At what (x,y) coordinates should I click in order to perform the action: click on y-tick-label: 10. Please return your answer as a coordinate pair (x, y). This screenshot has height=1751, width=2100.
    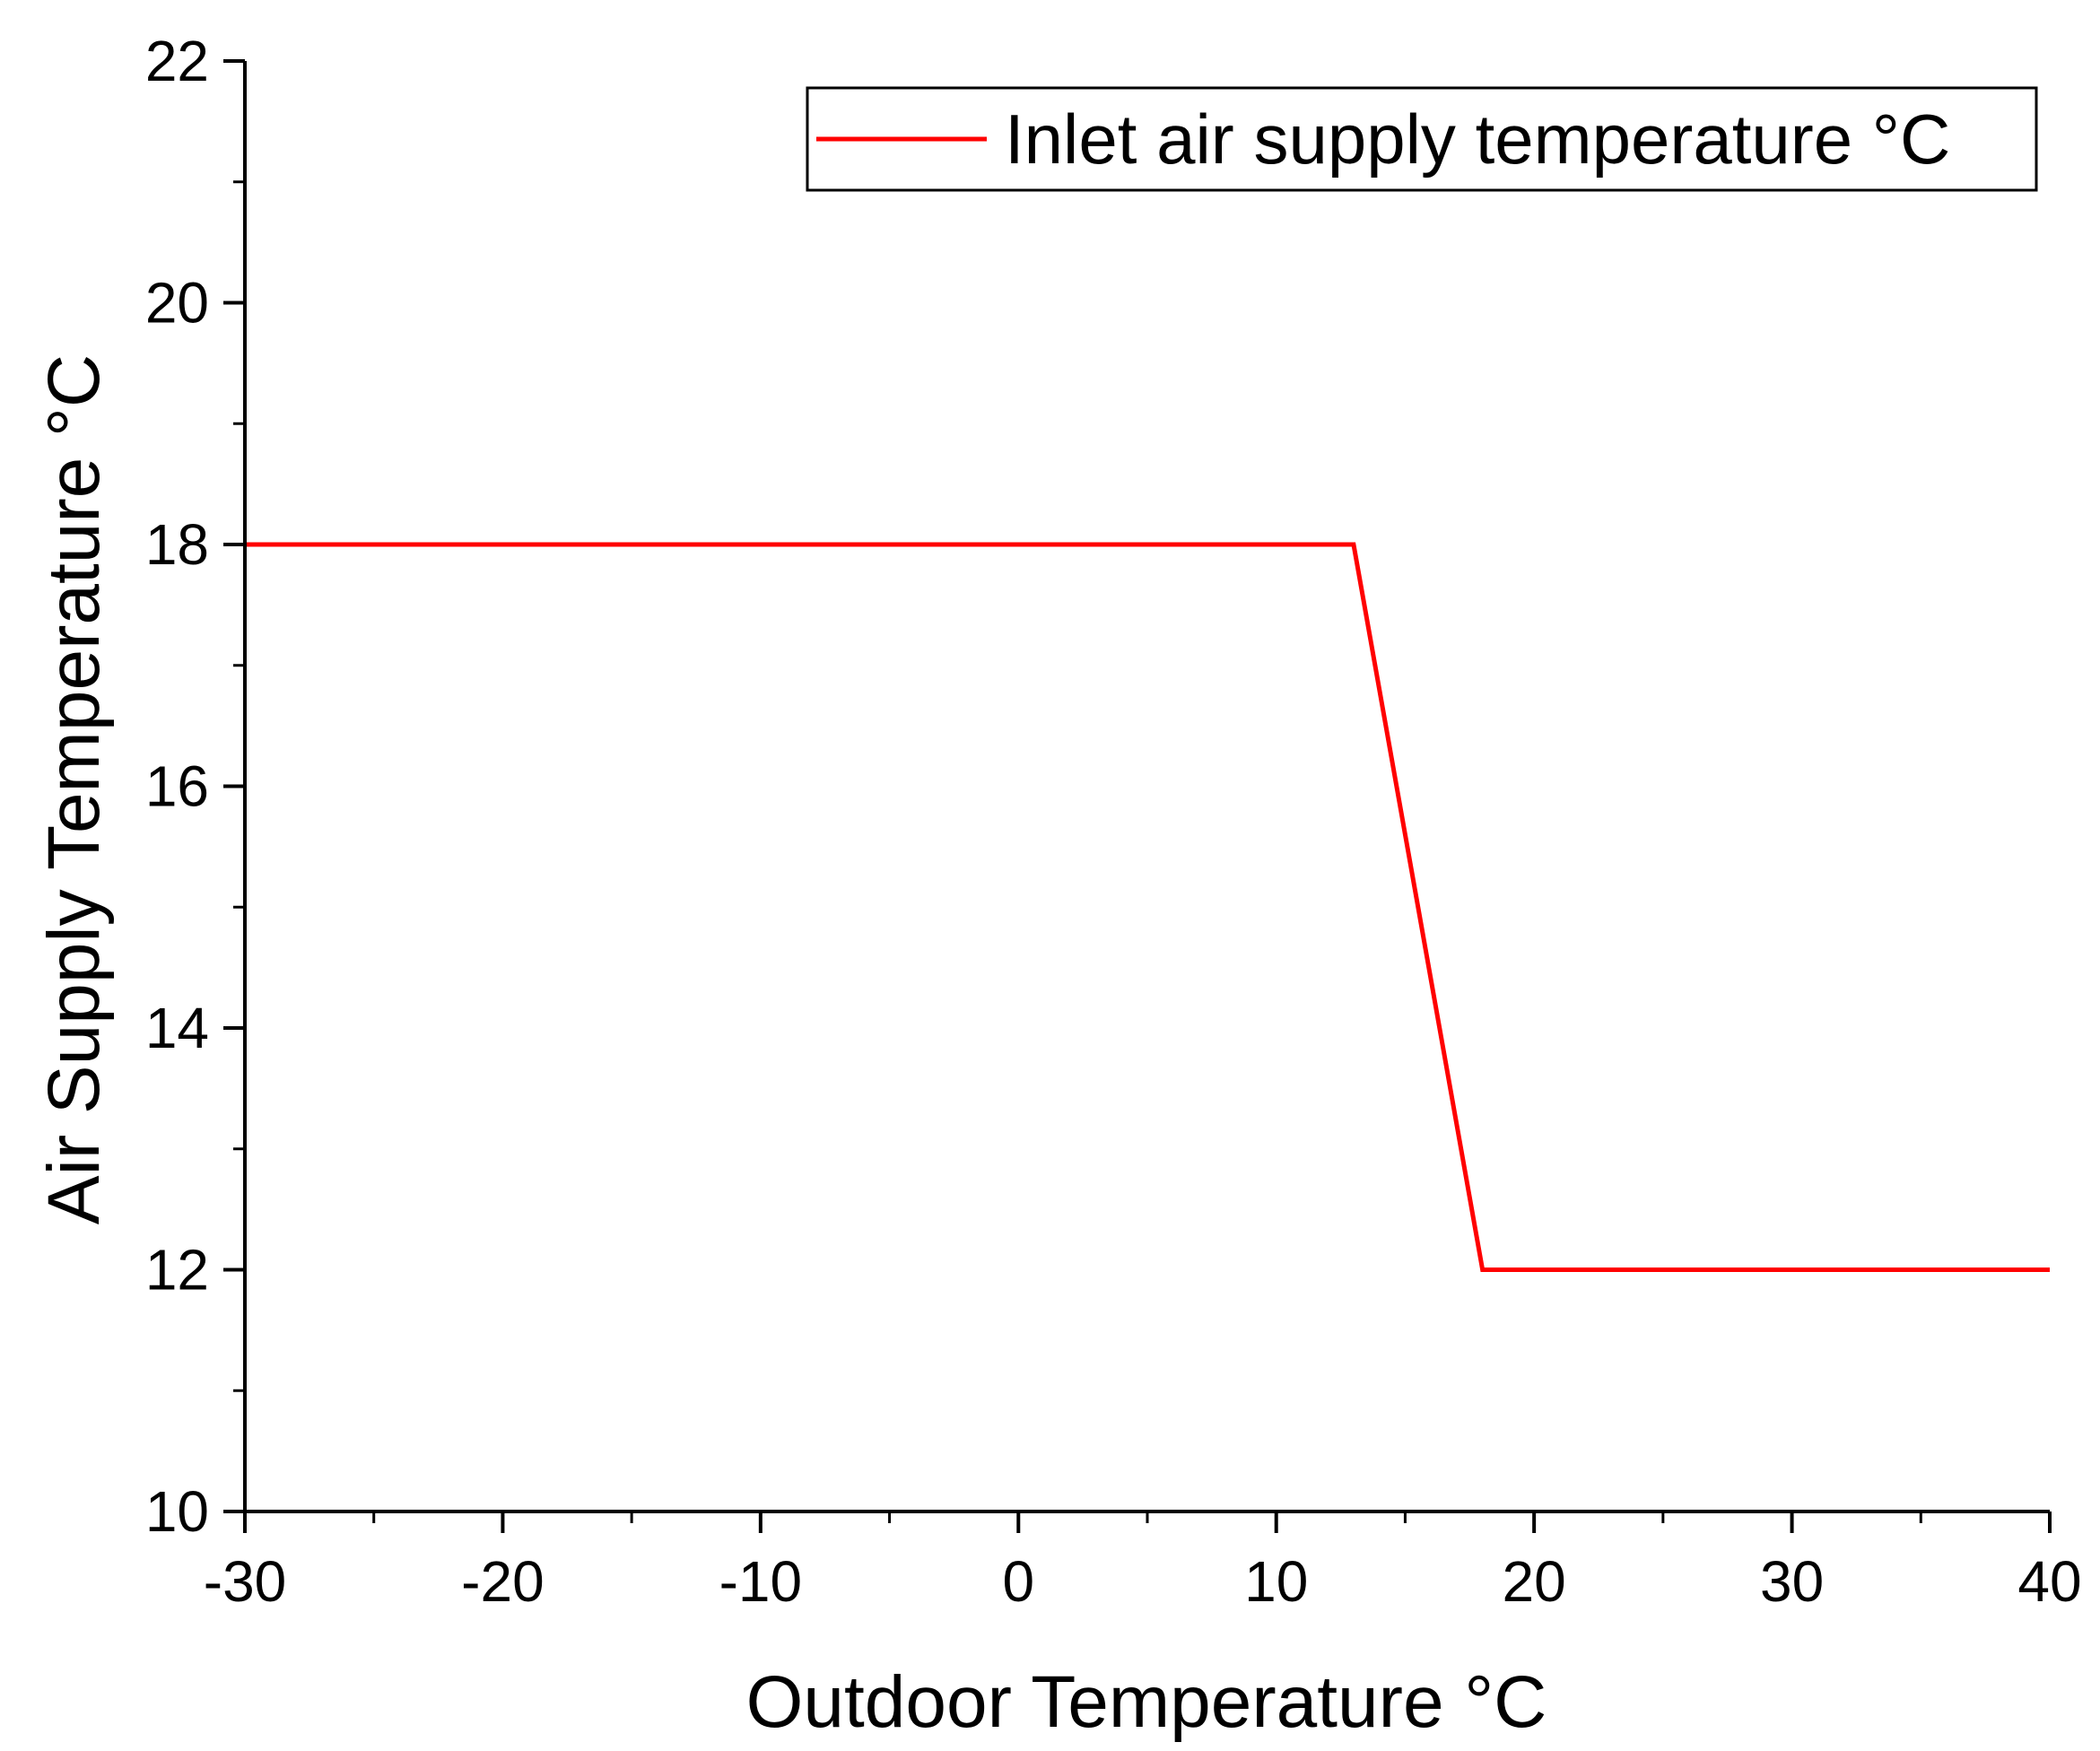
    Looking at the image, I should click on (177, 1512).